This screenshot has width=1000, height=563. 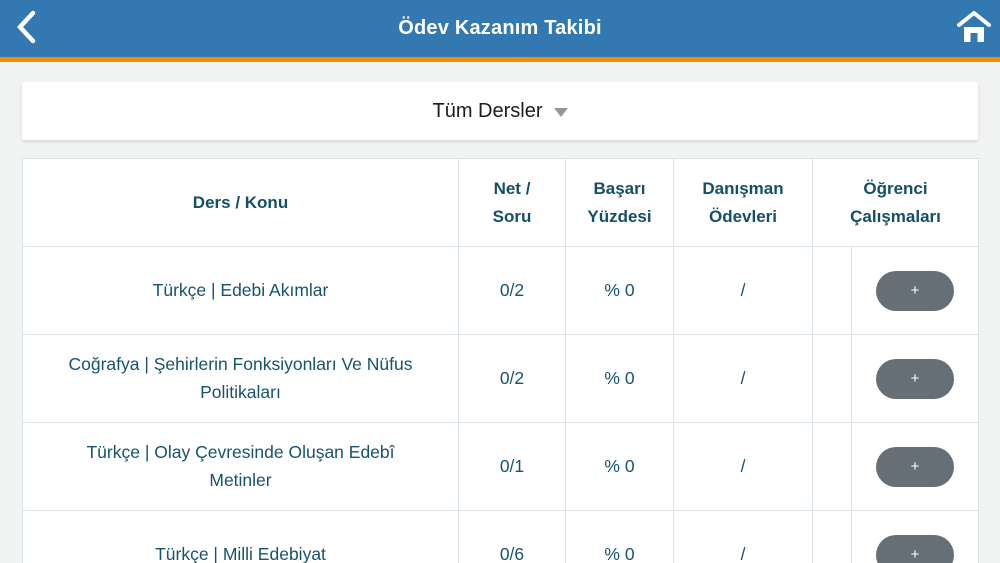 What do you see at coordinates (512, 466) in the screenshot?
I see `net-soru-cell: 0/1` at bounding box center [512, 466].